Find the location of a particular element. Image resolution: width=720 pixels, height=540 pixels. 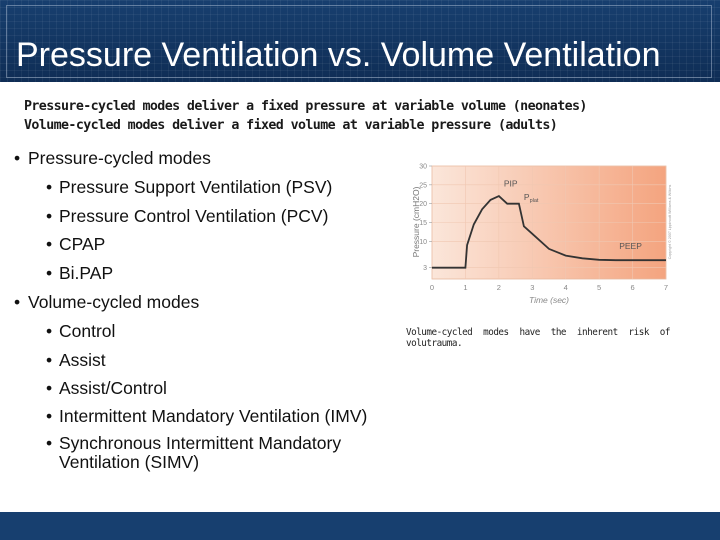

bullet-assist: Assist is located at coordinates (204, 360).